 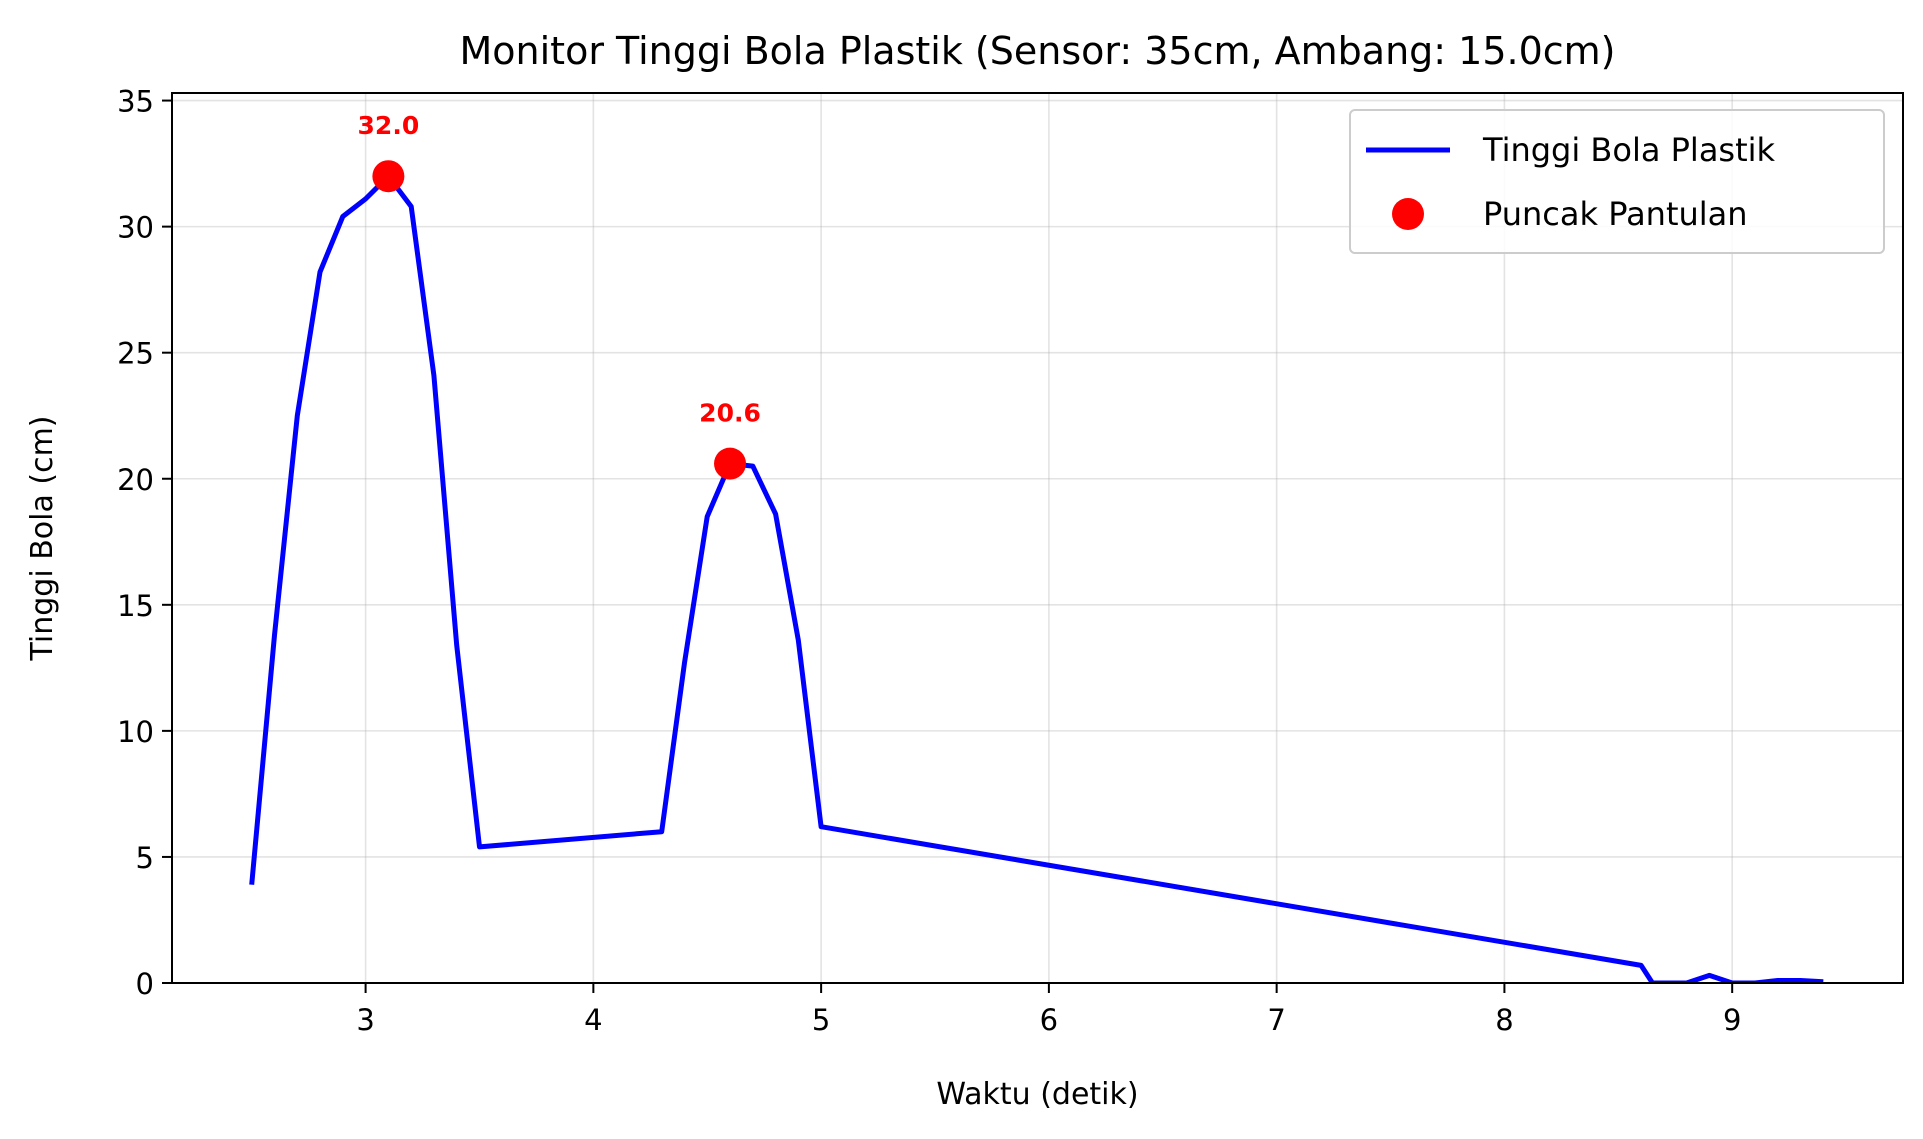 I want to click on legend-dot-swatch, so click(x=1408, y=214).